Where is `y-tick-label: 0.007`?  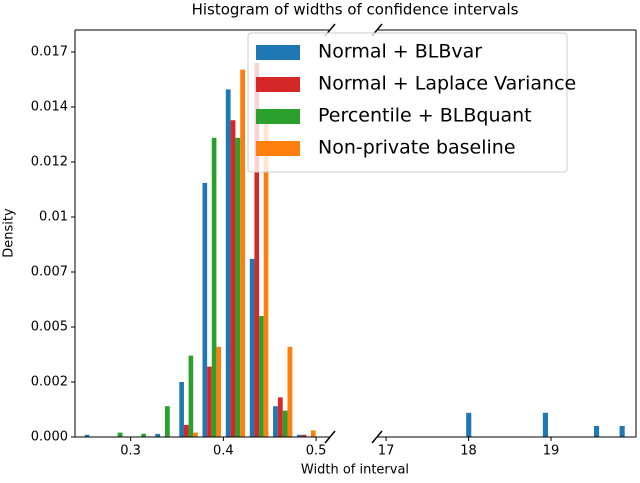
y-tick-label: 0.007 is located at coordinates (49, 272).